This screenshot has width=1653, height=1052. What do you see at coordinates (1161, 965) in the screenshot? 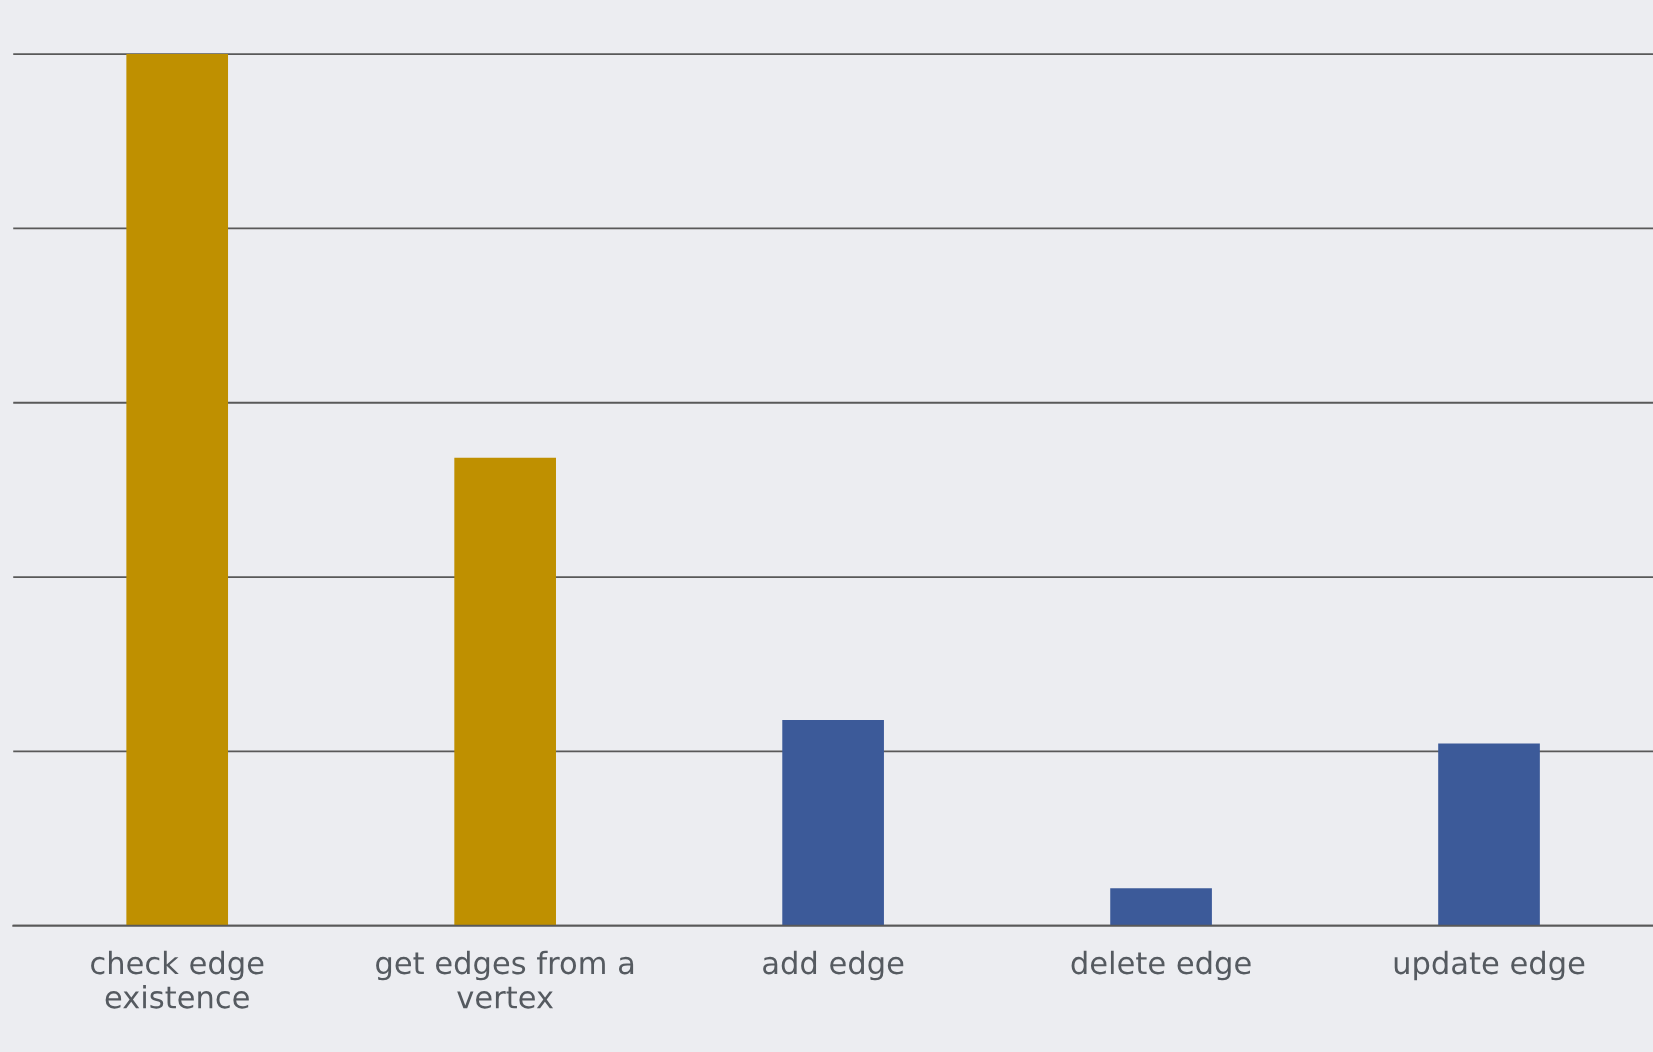
I see `x-tick-label: delete edge` at bounding box center [1161, 965].